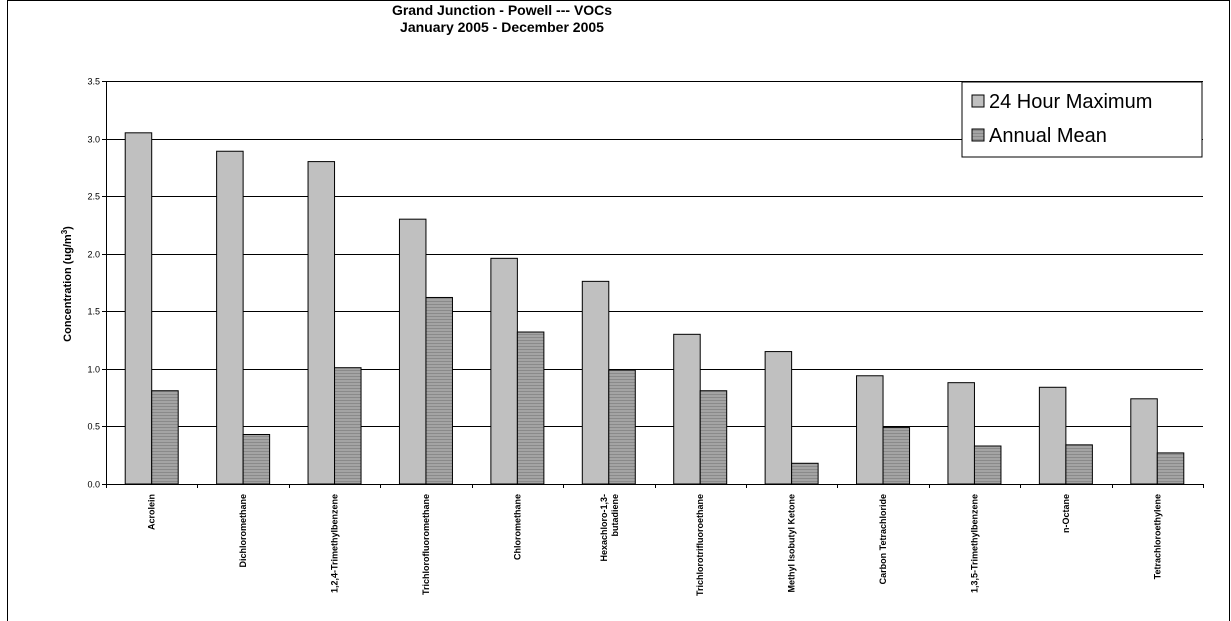 This screenshot has width=1231, height=621. What do you see at coordinates (1070, 102) in the screenshot?
I see `legend-label: 24 Hour Maximum` at bounding box center [1070, 102].